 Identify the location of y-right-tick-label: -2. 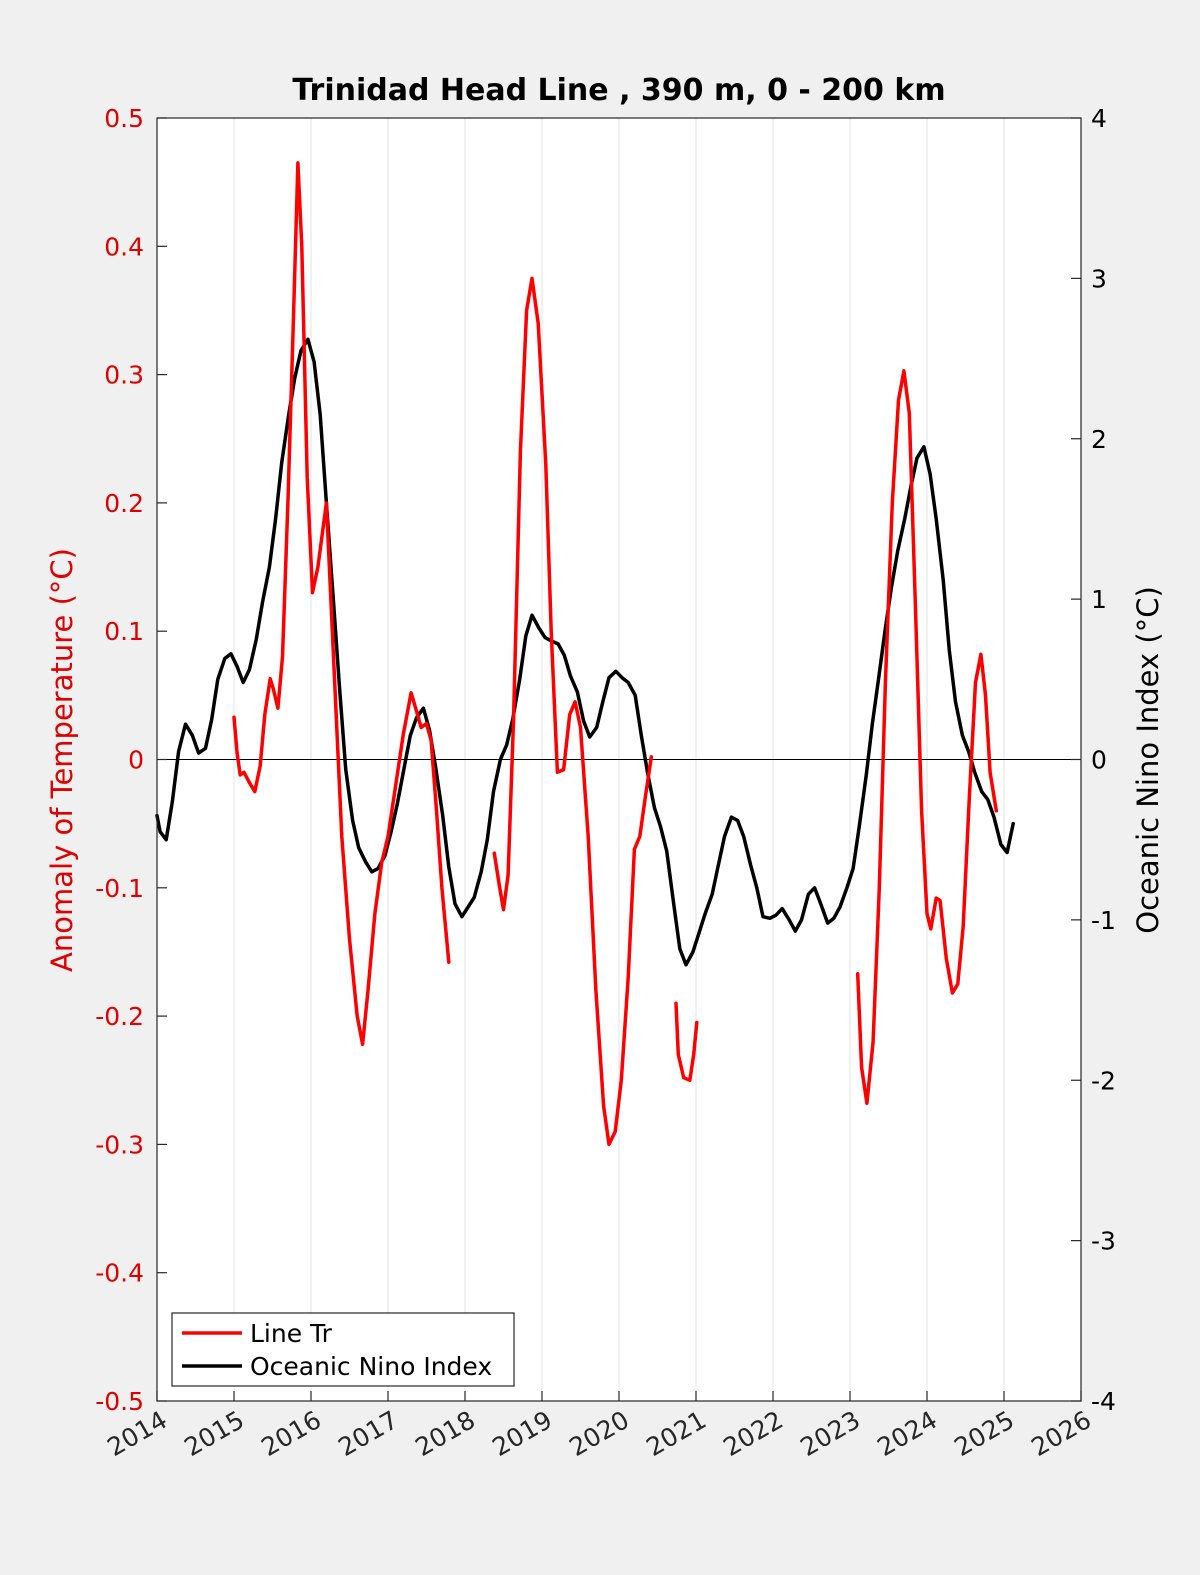
(1103, 1080).